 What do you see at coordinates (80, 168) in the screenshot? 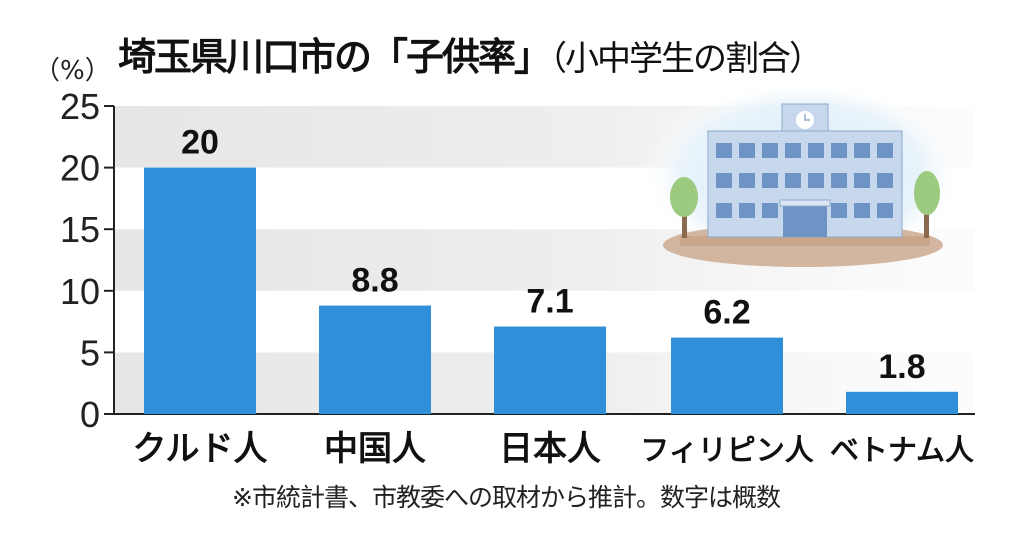
I see `y-tick-label: 20` at bounding box center [80, 168].